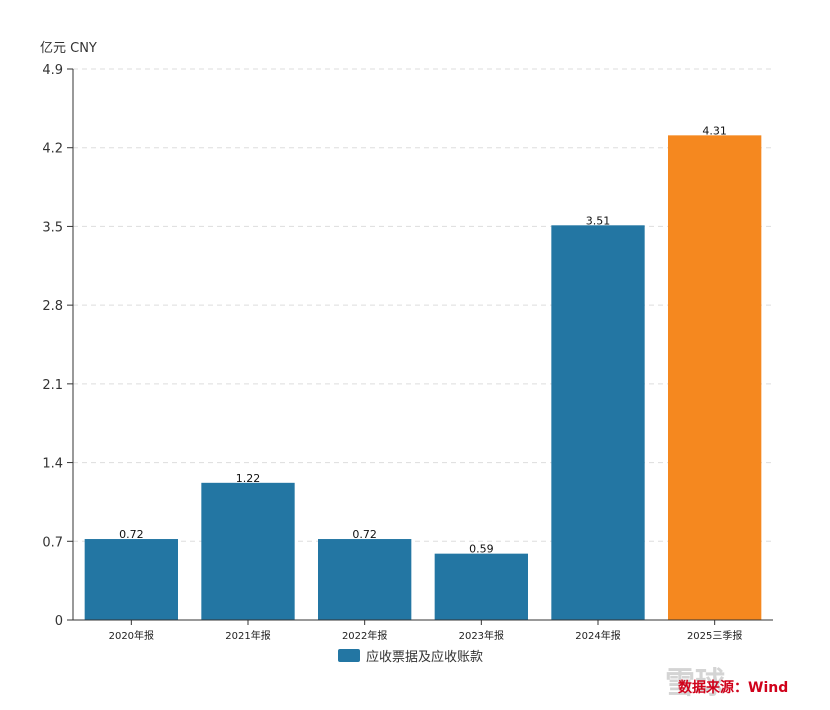  I want to click on x-tick-label: 2024年报, so click(597, 635).